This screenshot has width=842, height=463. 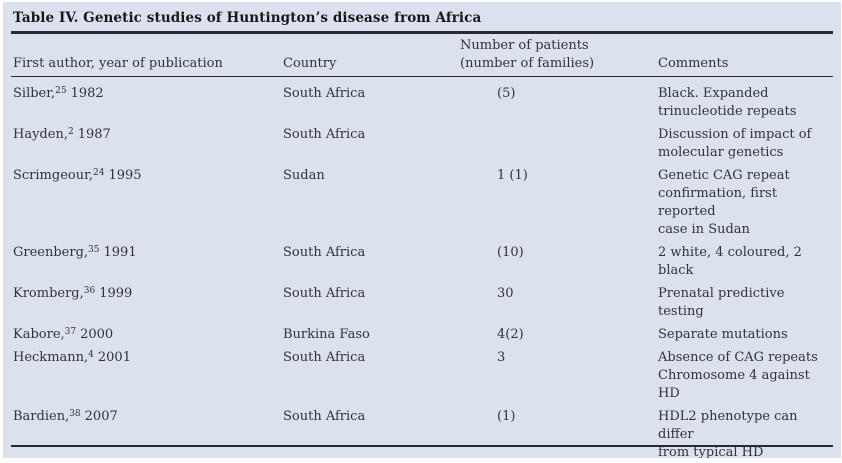 What do you see at coordinates (512, 175) in the screenshot?
I see `patients-cell: 1 (1)` at bounding box center [512, 175].